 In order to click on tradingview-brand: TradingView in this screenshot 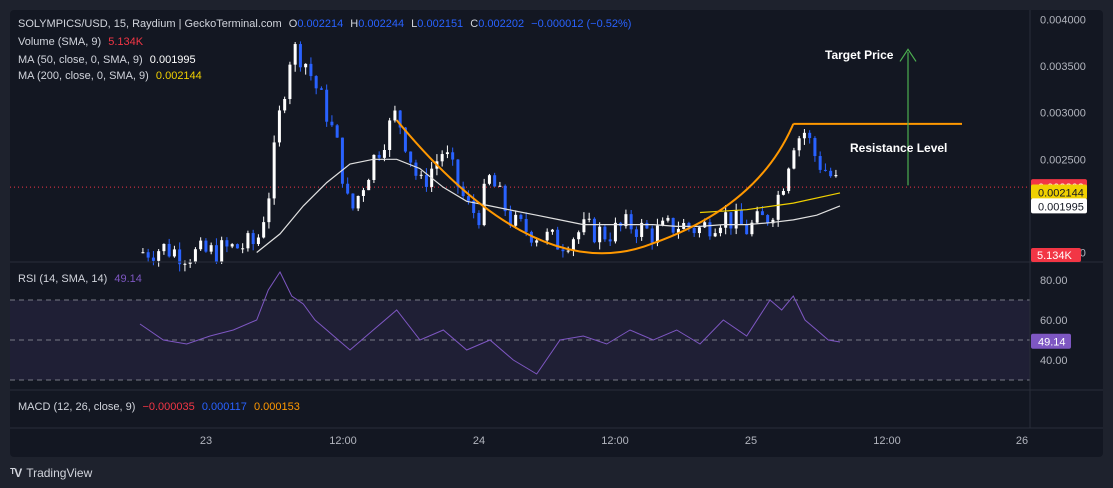, I will do `click(59, 473)`.